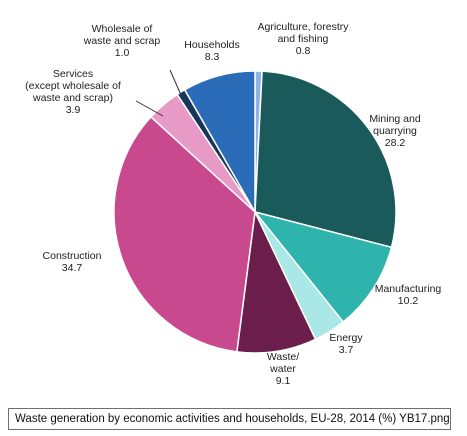 This screenshot has width=467, height=436. What do you see at coordinates (346, 344) in the screenshot?
I see `slice-label-energy: Energy 3.7` at bounding box center [346, 344].